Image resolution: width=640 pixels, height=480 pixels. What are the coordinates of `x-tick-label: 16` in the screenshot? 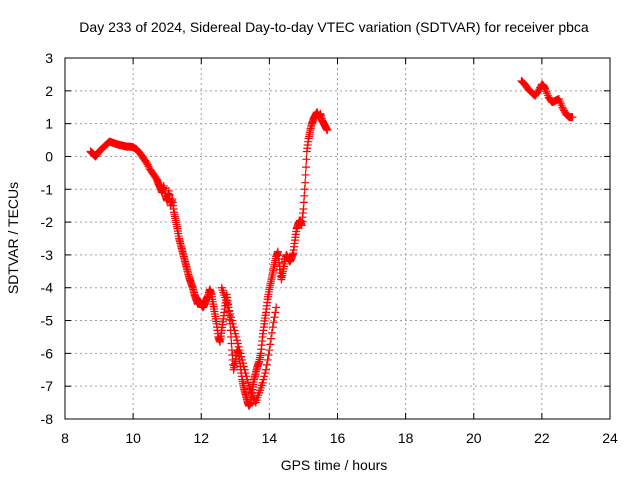 It's located at (338, 438).